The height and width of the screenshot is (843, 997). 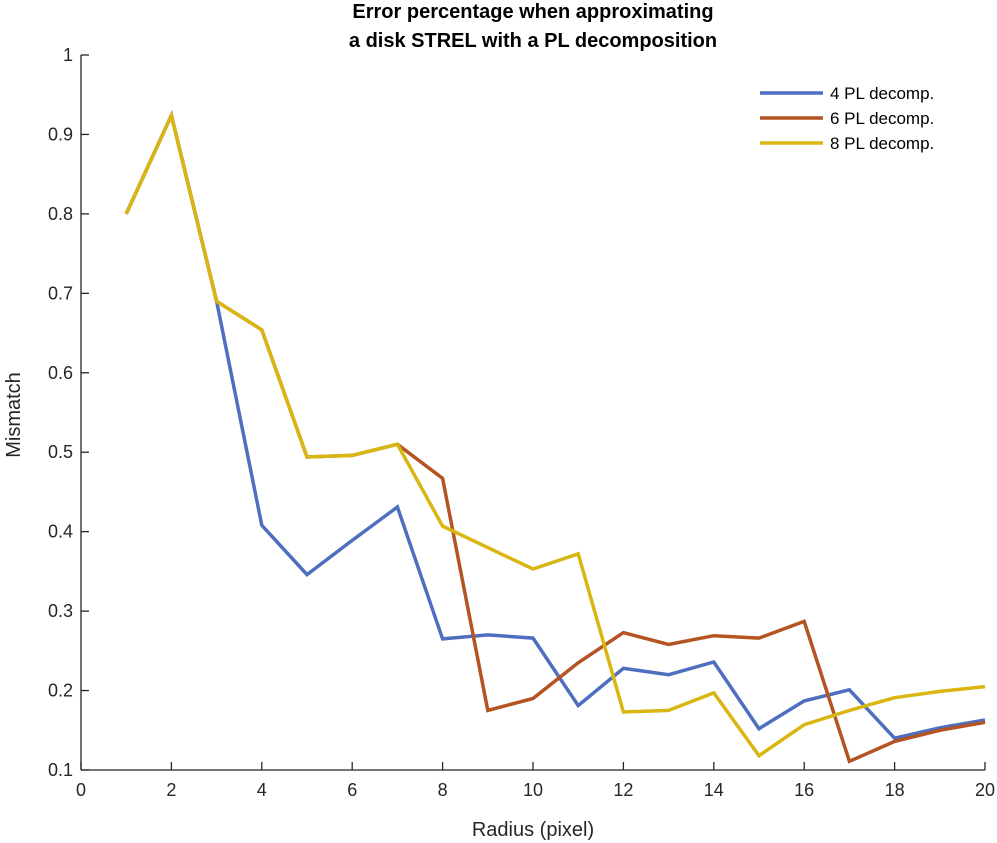 I want to click on x-tick-label: 6, so click(x=352, y=790).